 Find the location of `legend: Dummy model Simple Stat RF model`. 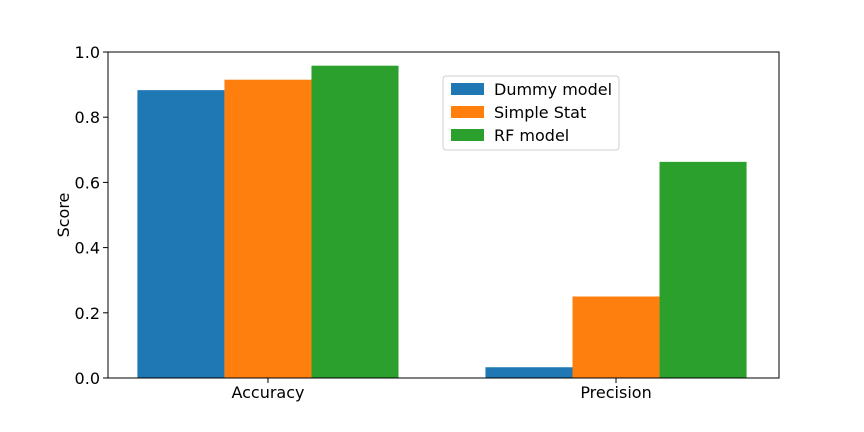

legend: Dummy model Simple Stat RF model is located at coordinates (531, 113).